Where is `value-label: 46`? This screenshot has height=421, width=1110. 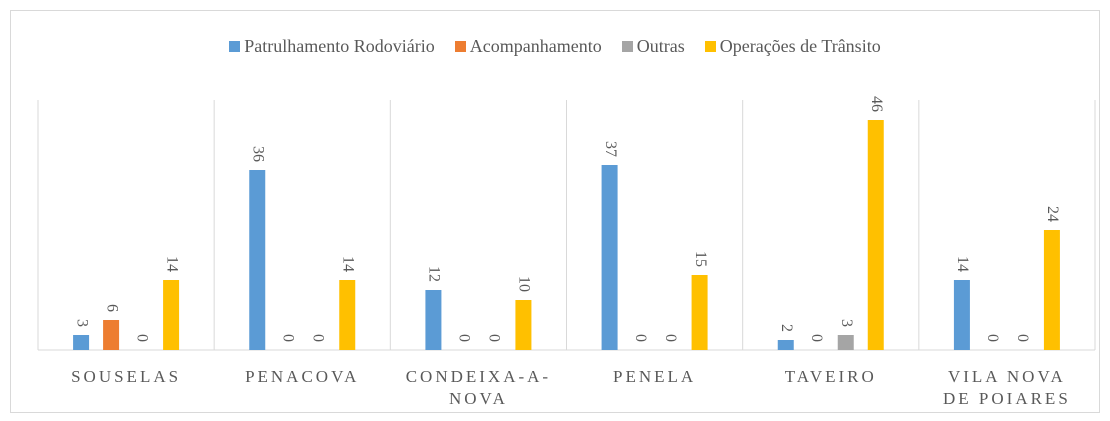
value-label: 46 is located at coordinates (876, 104).